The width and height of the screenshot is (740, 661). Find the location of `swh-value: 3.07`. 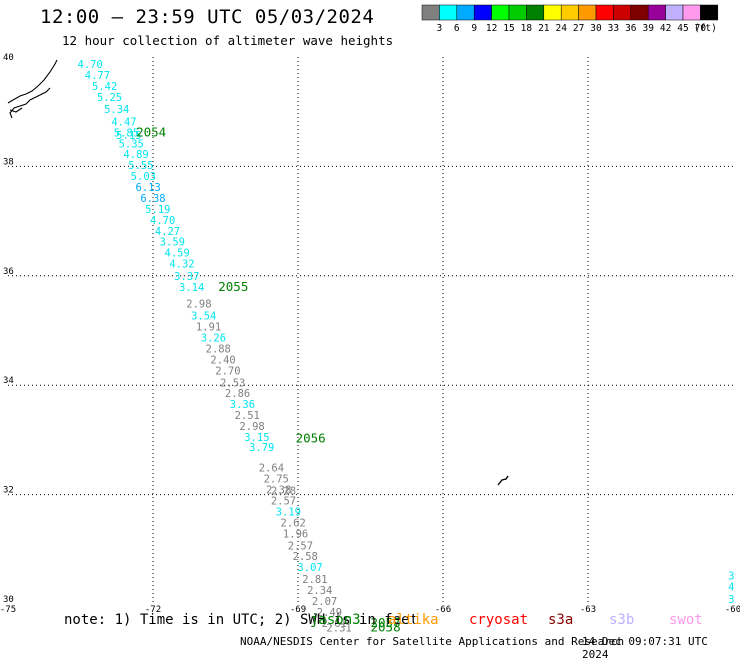

swh-value: 3.07 is located at coordinates (309, 568).